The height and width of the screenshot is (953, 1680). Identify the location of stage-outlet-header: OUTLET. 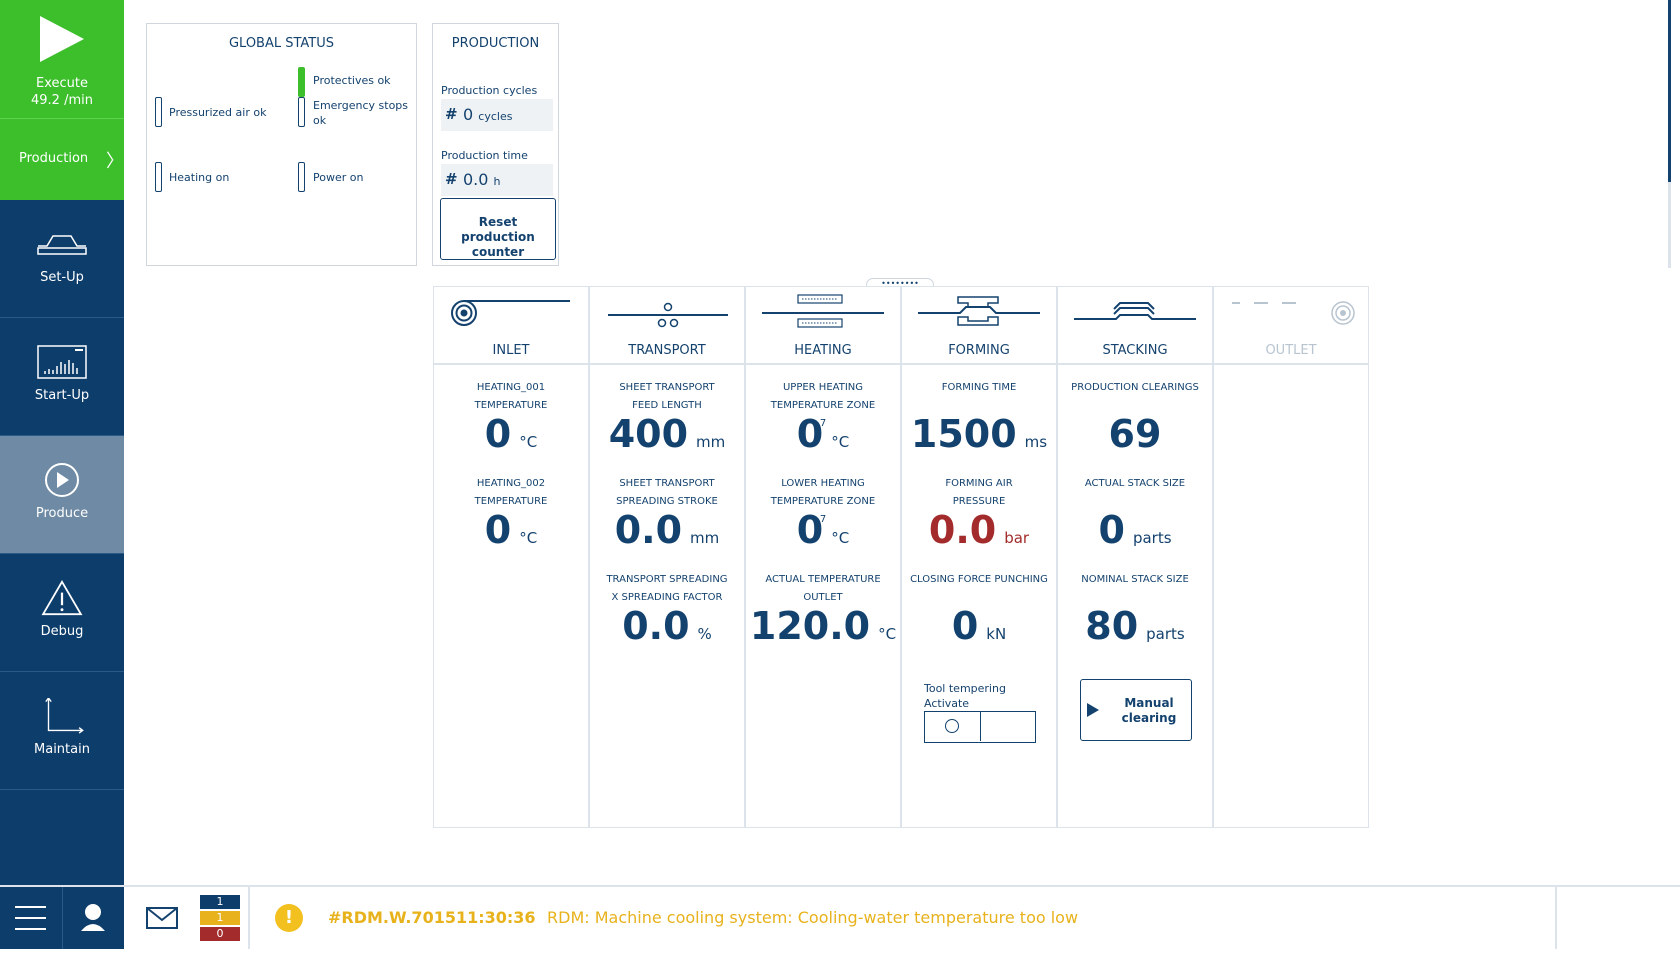
(1291, 326).